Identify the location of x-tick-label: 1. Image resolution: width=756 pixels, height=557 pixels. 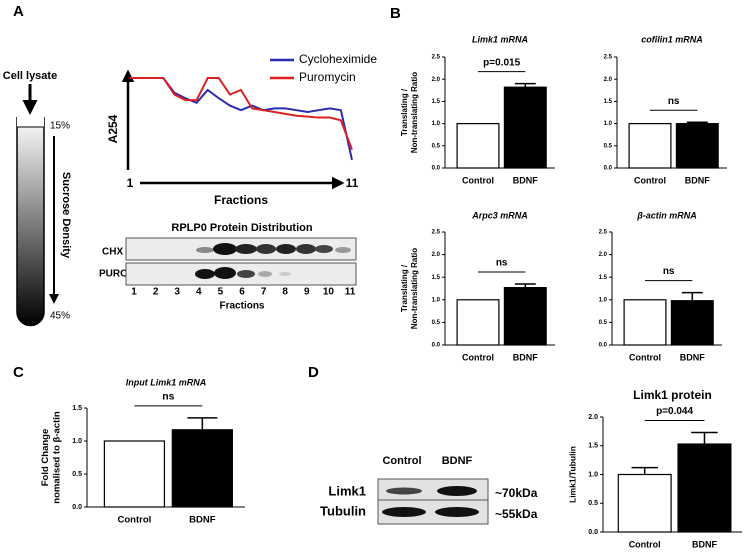
(130, 183).